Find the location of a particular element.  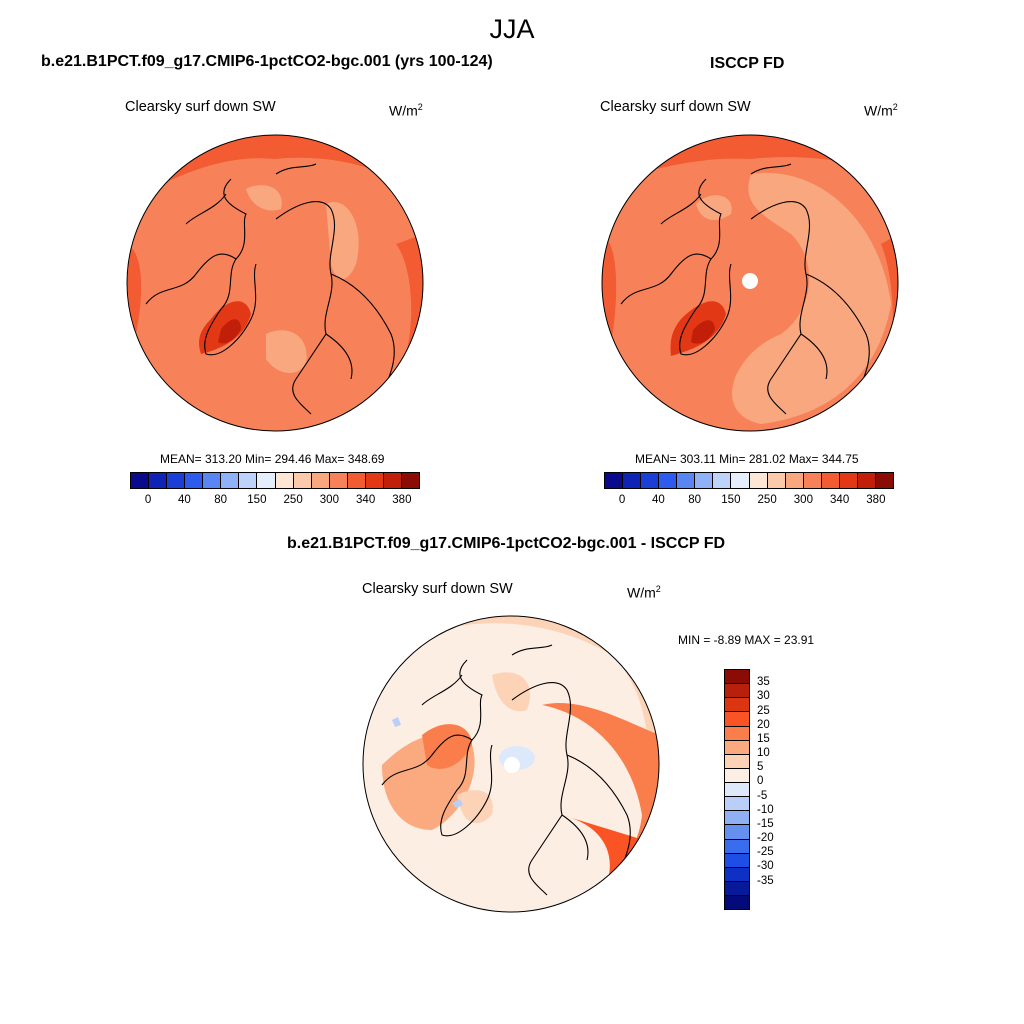

obs-polar-hole is located at coordinates (750, 281).